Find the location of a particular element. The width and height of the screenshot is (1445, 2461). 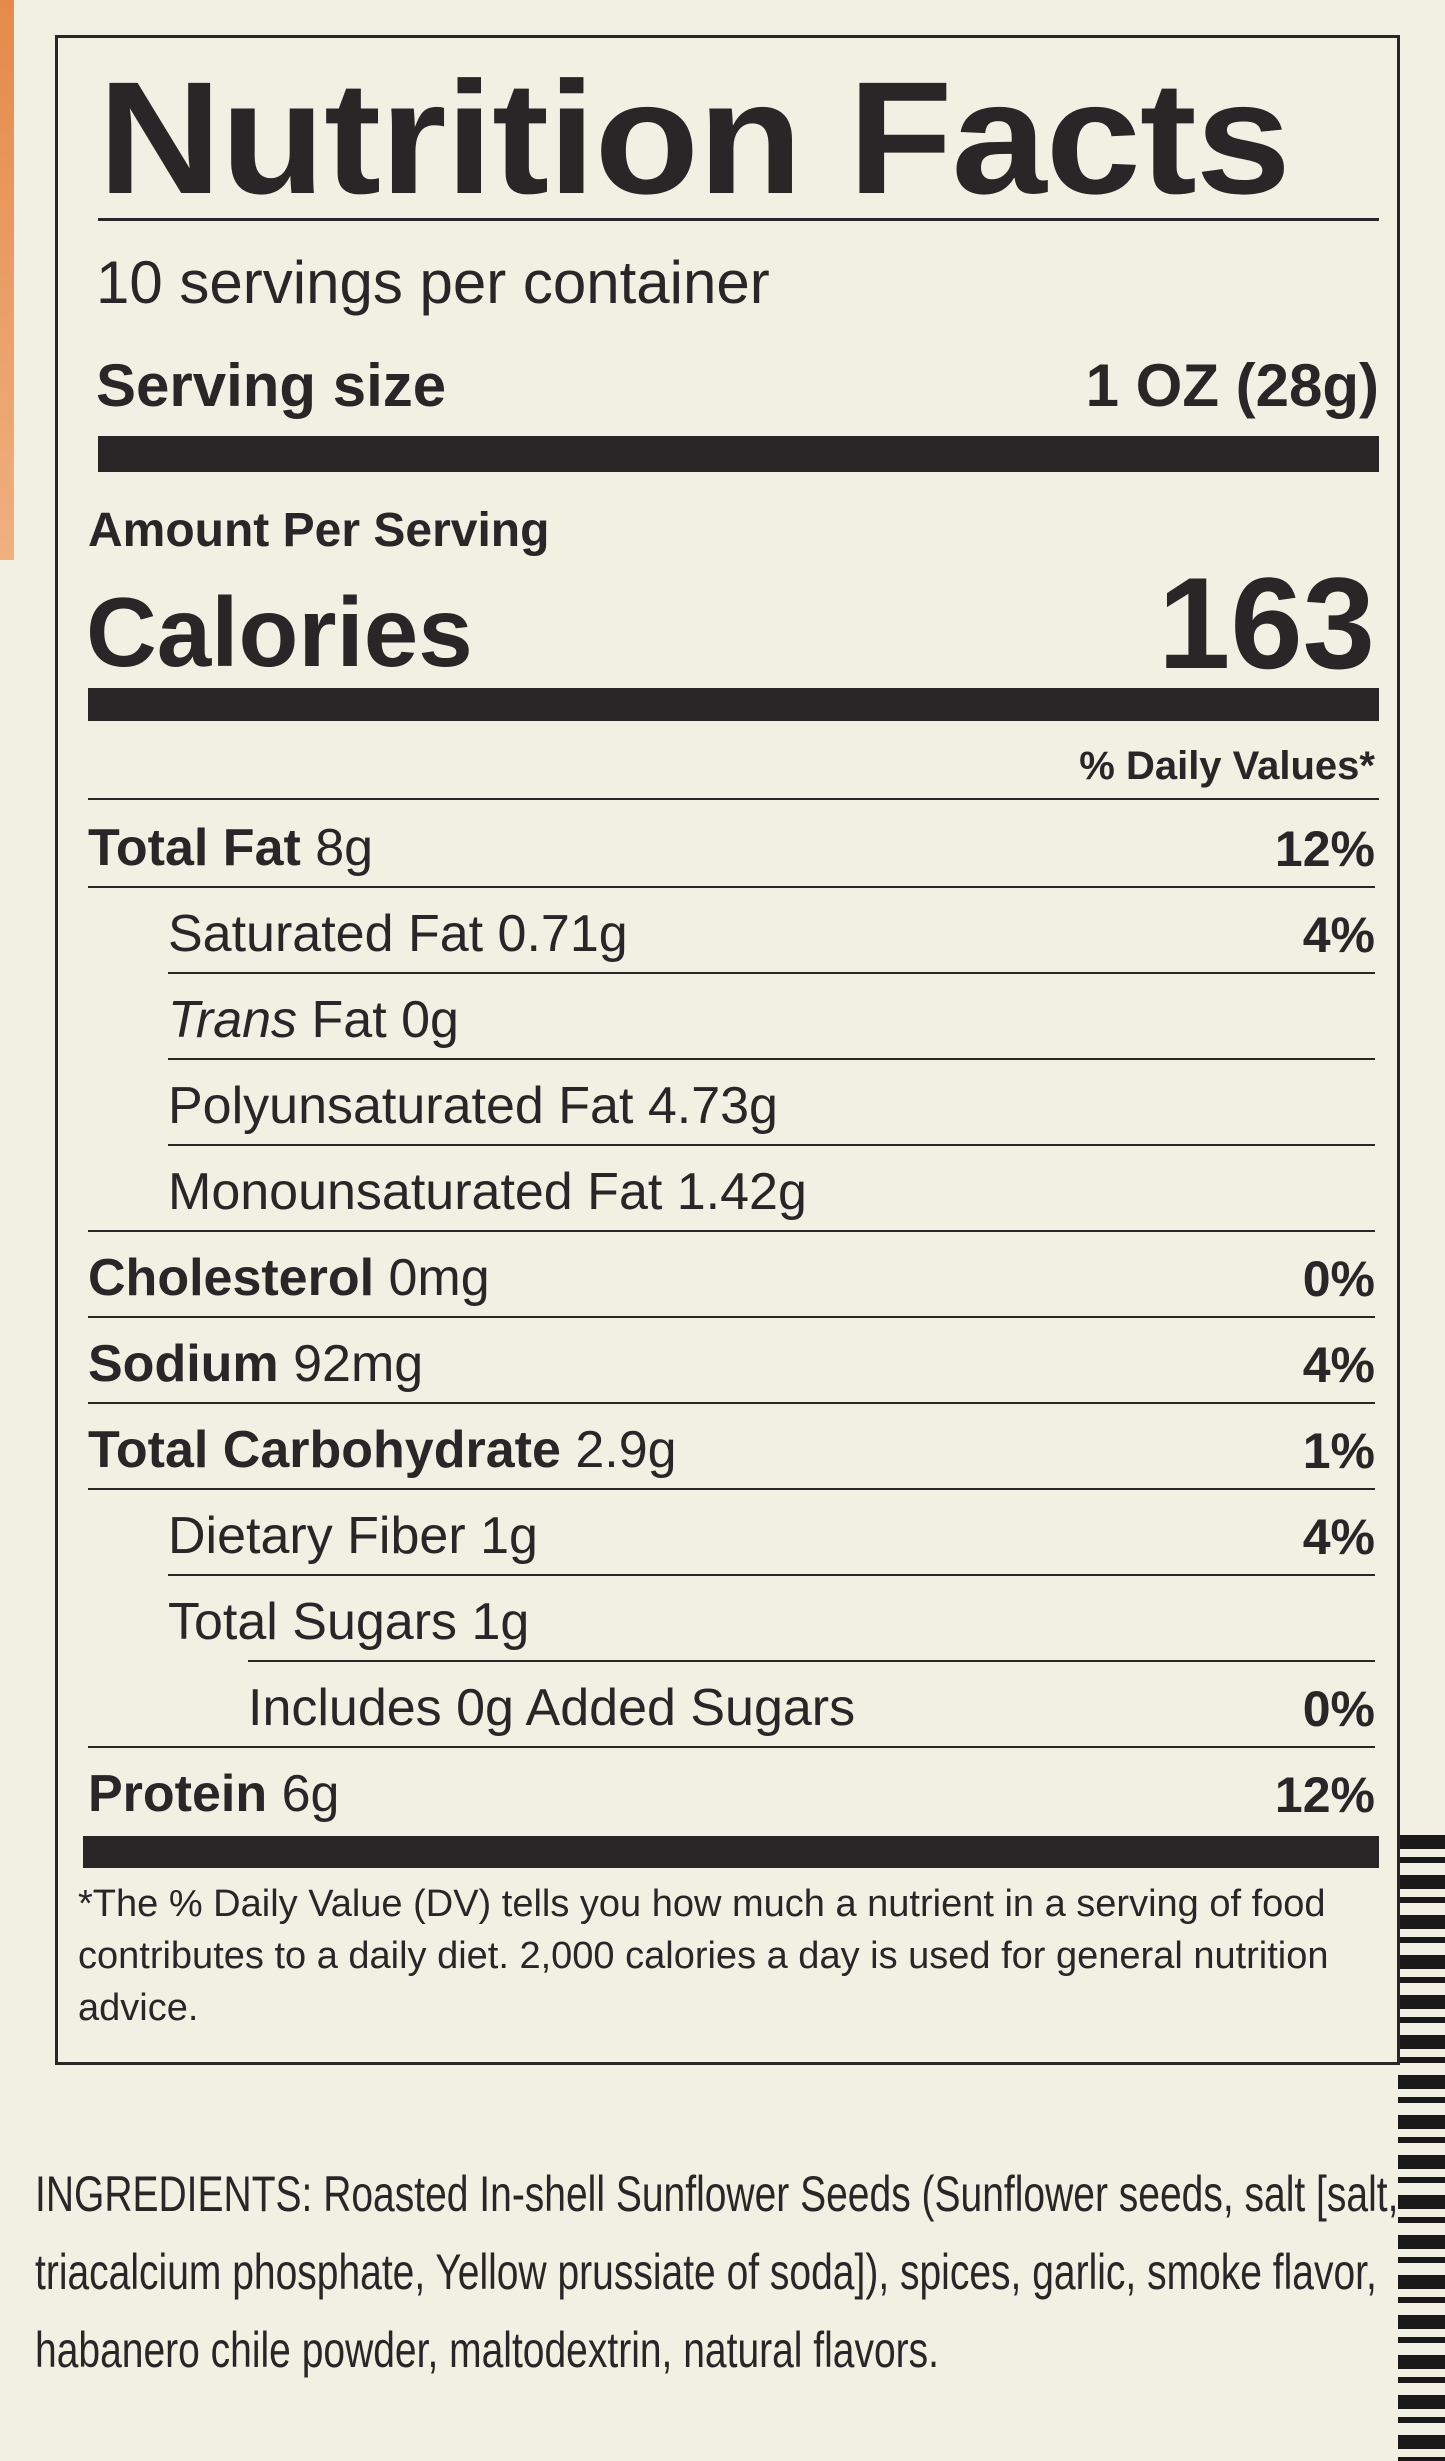

nutrient-name: Monounsaturated Fat is located at coordinates (415, 1192).